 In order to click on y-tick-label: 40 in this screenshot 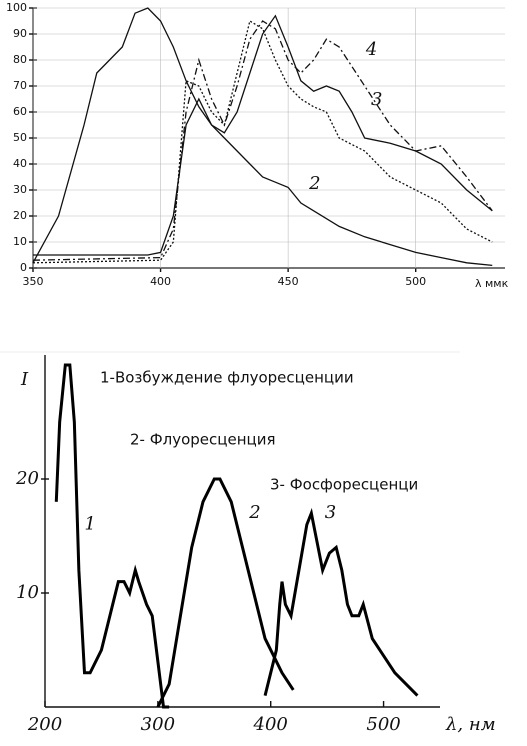, I will do `click(20, 163)`.